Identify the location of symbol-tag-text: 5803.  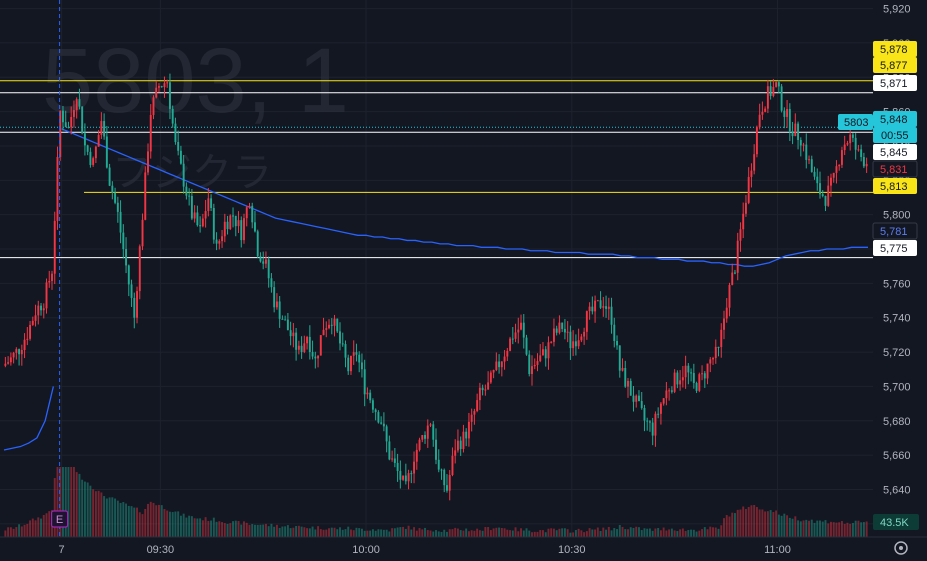
(856, 123).